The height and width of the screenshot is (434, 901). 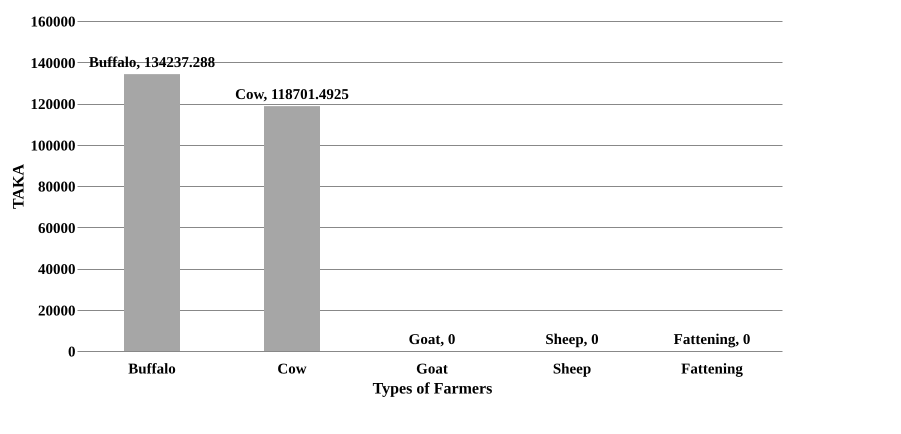 What do you see at coordinates (72, 352) in the screenshot?
I see `y-tick-label: 0` at bounding box center [72, 352].